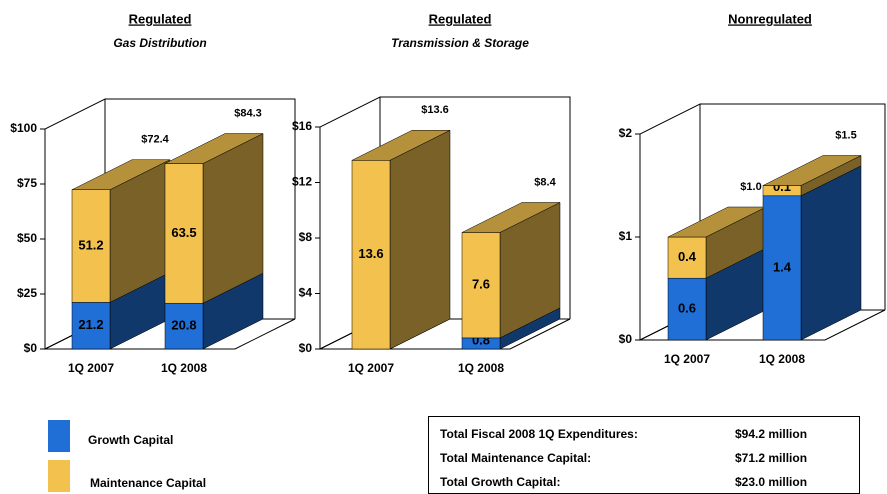 This screenshot has height=494, width=887. I want to click on total-label: $13.6, so click(435, 110).